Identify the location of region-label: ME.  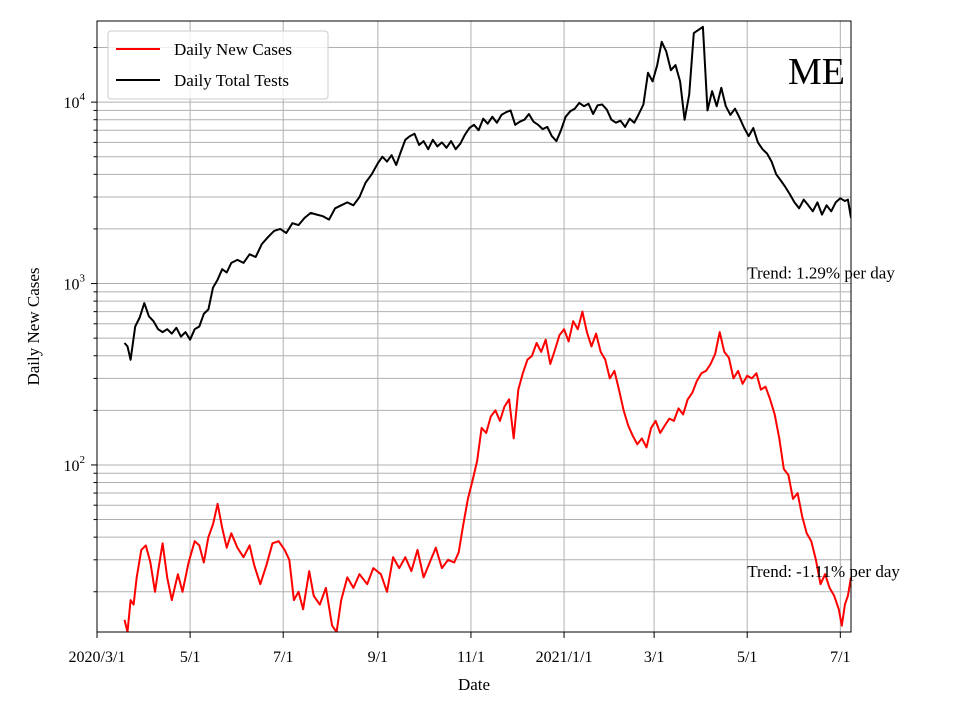
(816, 72).